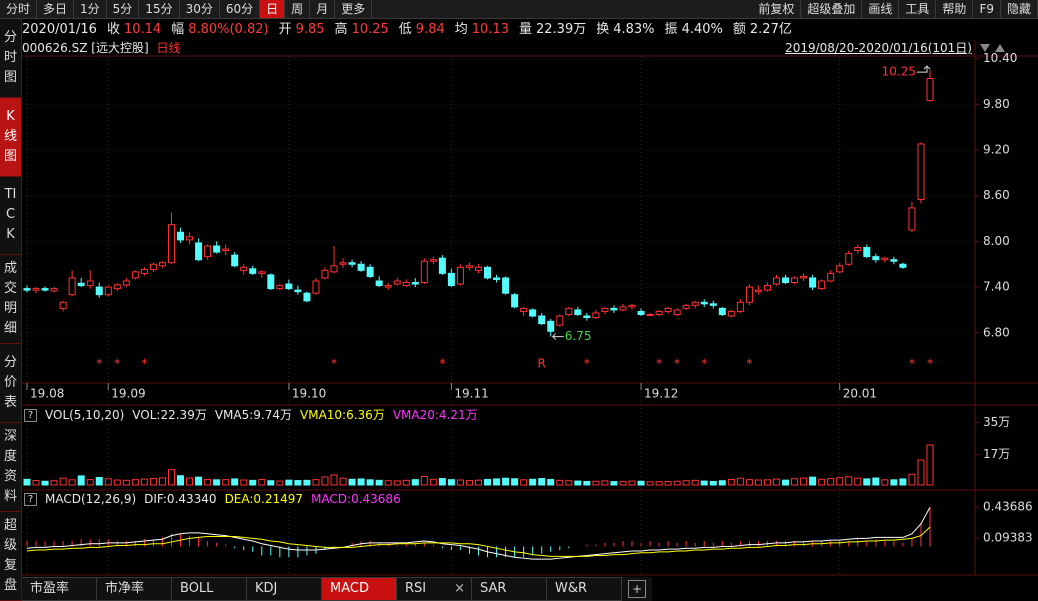 Image resolution: width=1038 pixels, height=601 pixels. Describe the element at coordinates (284, 589) in the screenshot. I see `indicator-tab: KDJ` at that location.